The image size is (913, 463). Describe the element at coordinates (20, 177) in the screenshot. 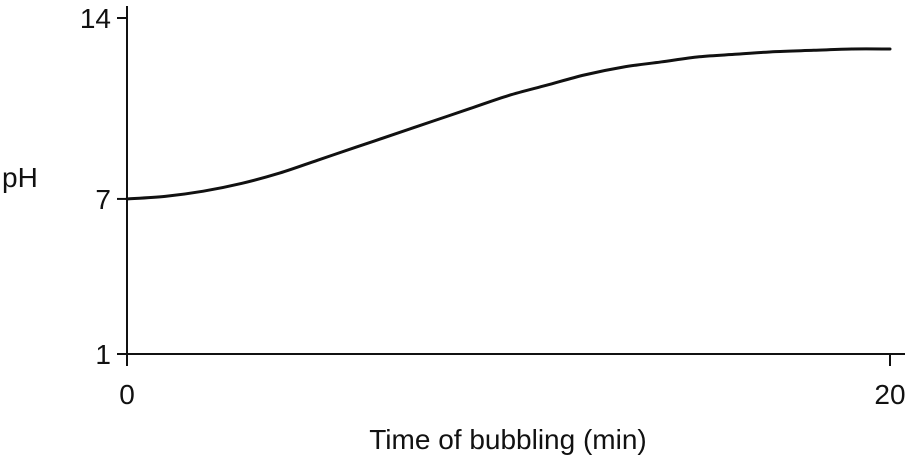

I see `y-axis-label: pH` at that location.